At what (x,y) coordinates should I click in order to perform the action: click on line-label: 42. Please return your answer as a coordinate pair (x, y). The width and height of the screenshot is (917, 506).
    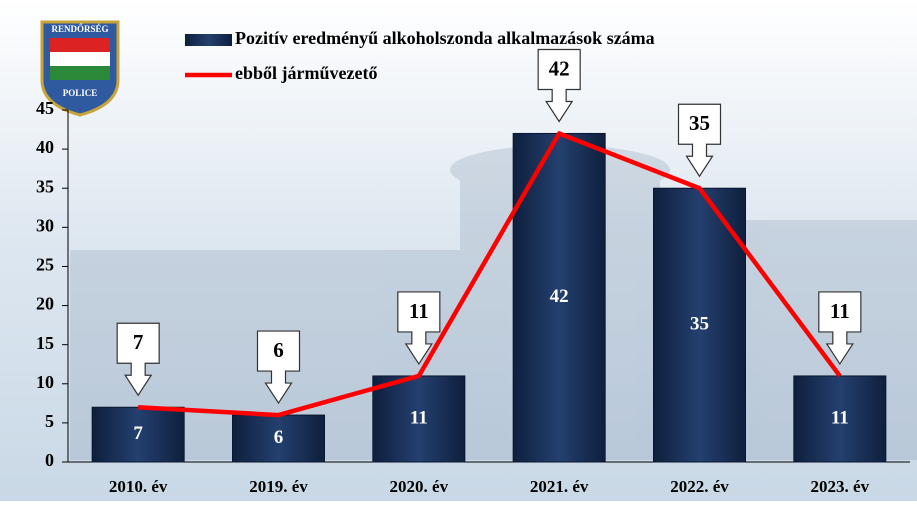
    Looking at the image, I should click on (559, 68).